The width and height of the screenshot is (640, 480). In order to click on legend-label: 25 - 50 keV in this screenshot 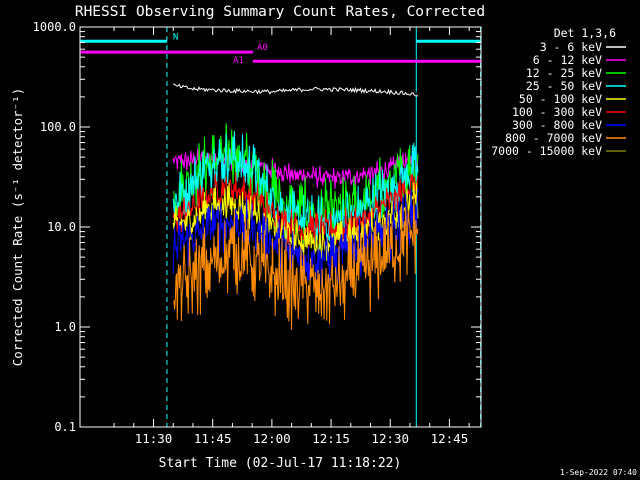, I will do `click(564, 86)`.